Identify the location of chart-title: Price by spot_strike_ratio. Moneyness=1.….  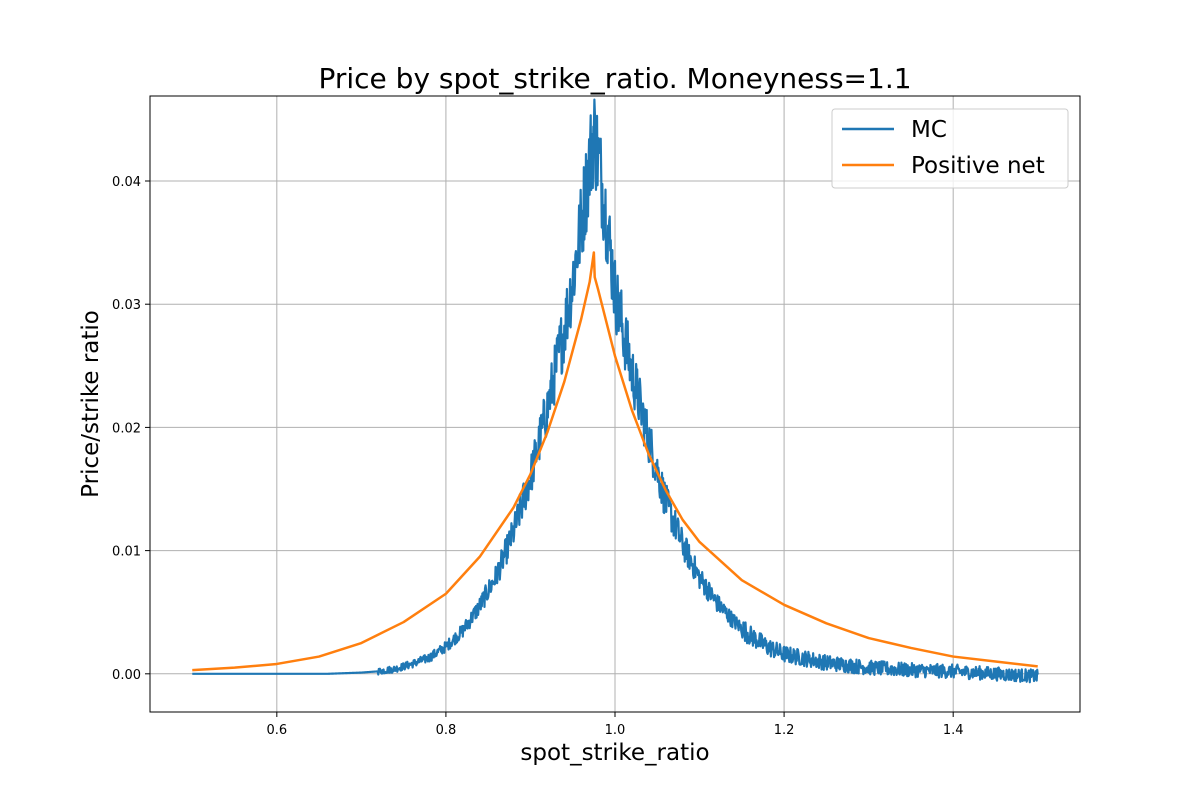
(614, 78).